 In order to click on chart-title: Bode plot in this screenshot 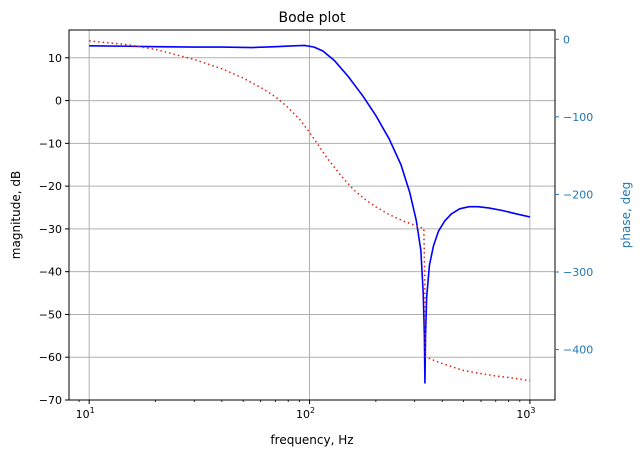, I will do `click(312, 18)`.